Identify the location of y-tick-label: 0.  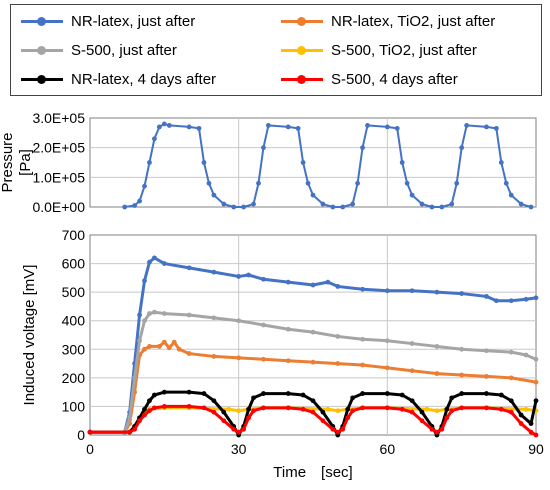
(81, 435).